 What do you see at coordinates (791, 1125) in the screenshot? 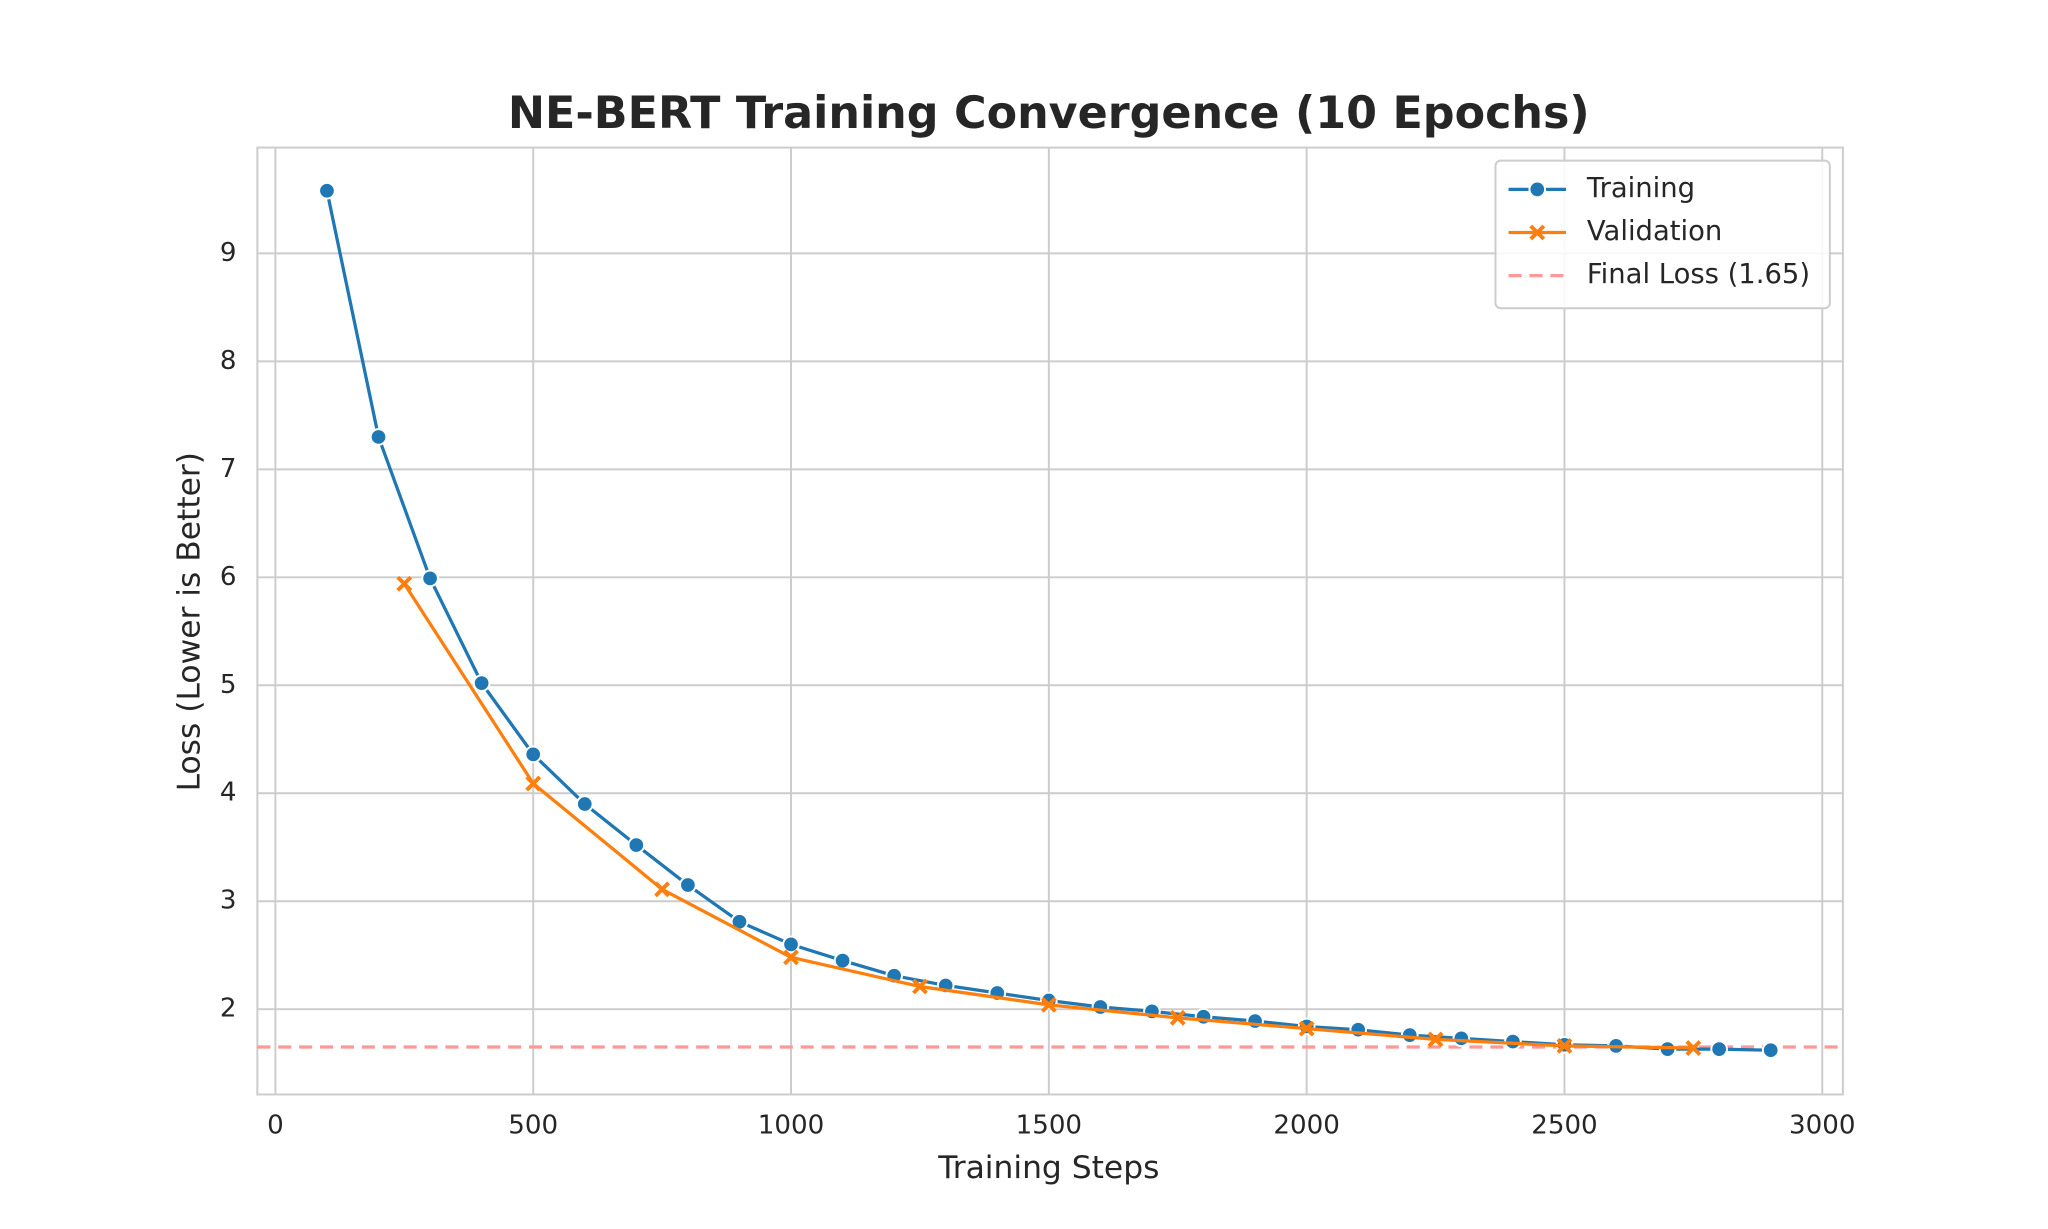
I see `x-tick-label: 1000` at bounding box center [791, 1125].